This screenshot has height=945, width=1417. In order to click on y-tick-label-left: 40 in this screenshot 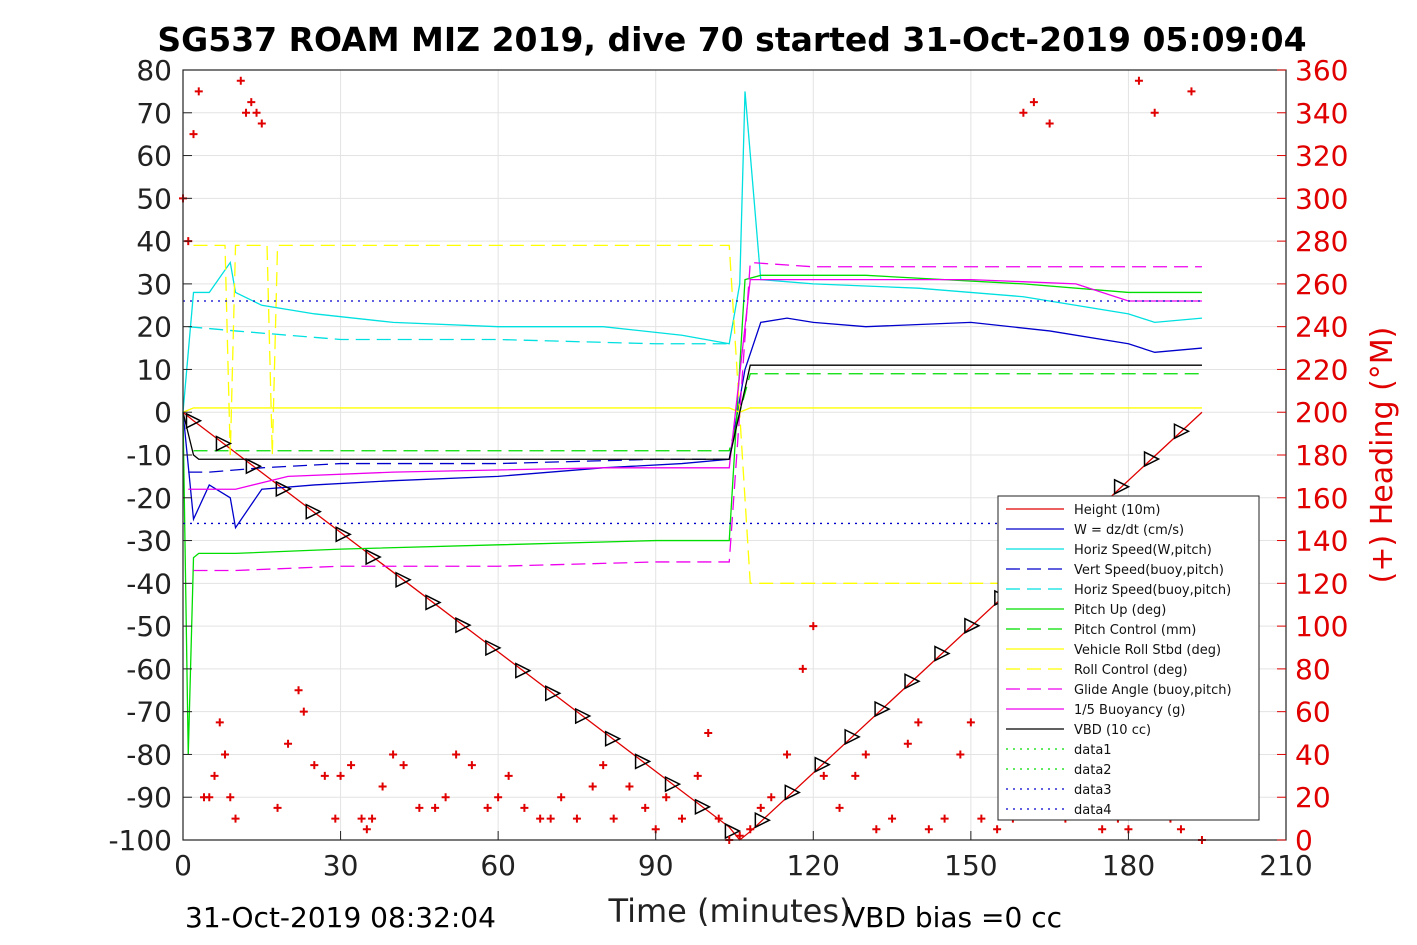, I will do `click(154, 241)`.